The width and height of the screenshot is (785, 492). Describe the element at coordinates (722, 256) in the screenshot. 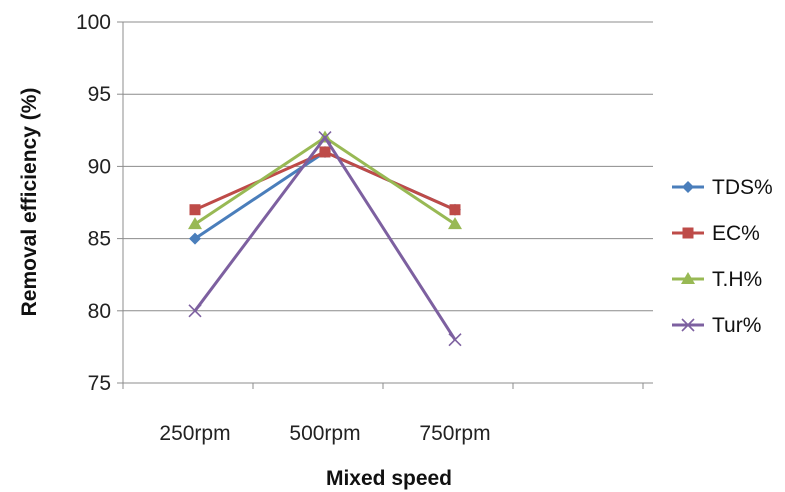

I see `legend: TDS% EC% T.H% Tur%` at that location.